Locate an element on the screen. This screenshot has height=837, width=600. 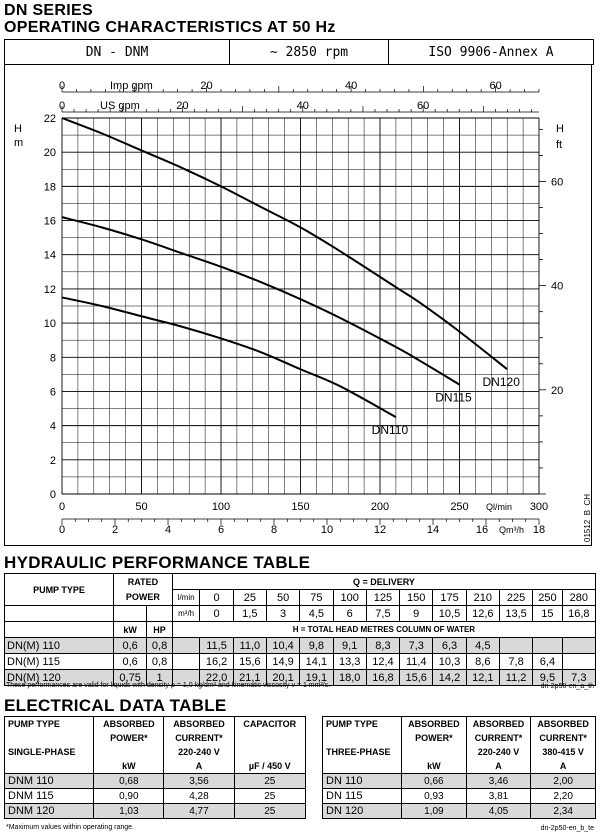
el3-head-power: POWER* is located at coordinates (434, 738).